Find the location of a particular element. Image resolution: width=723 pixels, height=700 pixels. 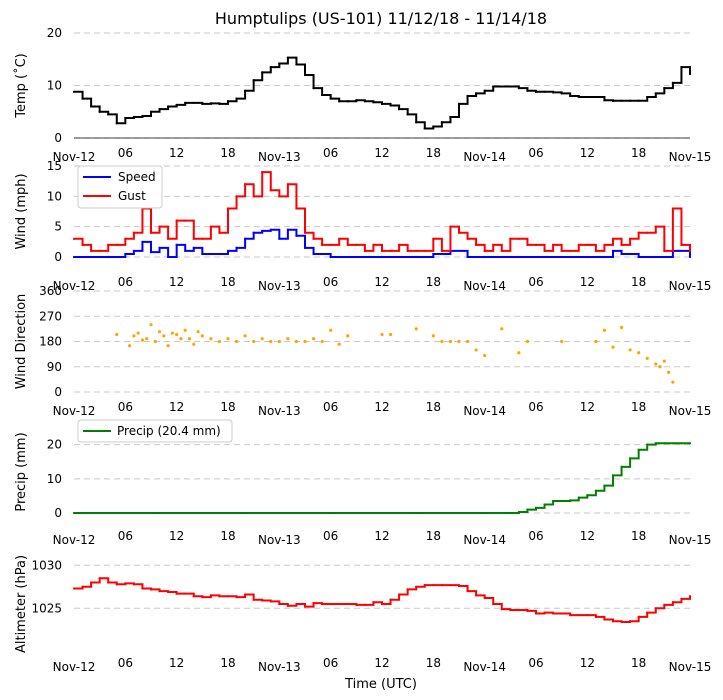

temp-xtick-label: 06 is located at coordinates (125, 153).